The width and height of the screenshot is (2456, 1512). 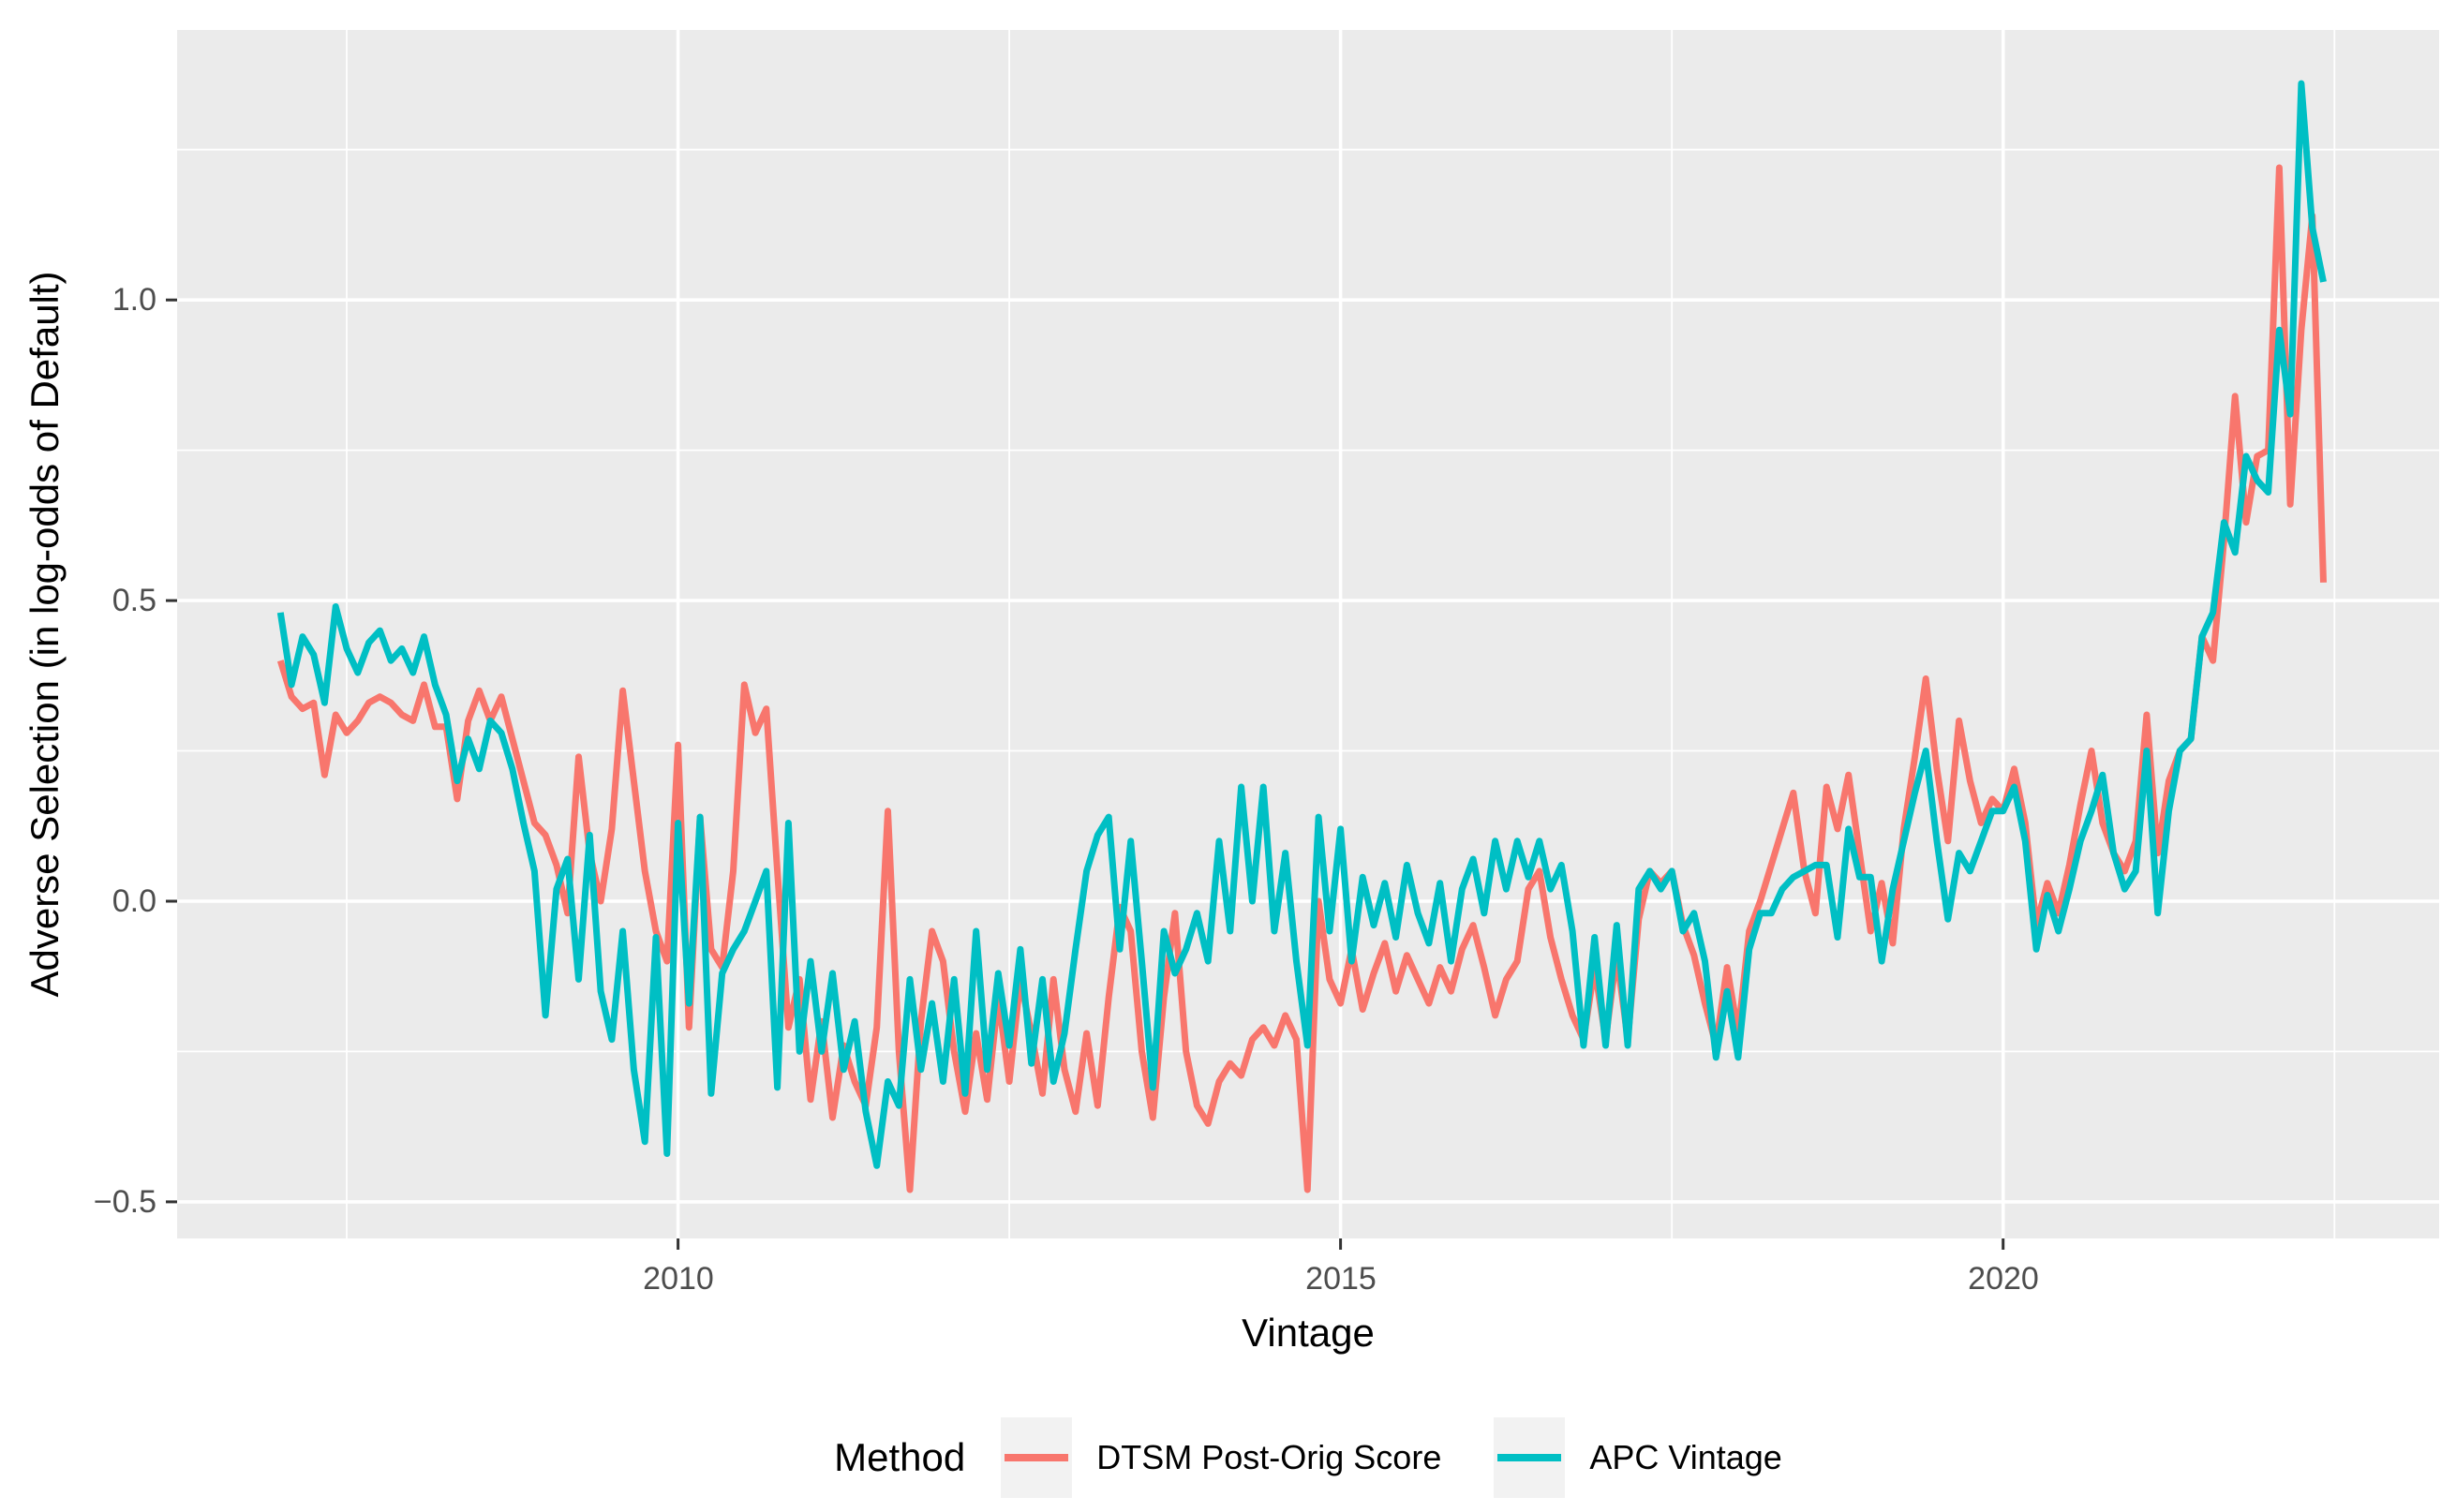 I want to click on y-tick-label: 1.0, so click(x=134, y=300).